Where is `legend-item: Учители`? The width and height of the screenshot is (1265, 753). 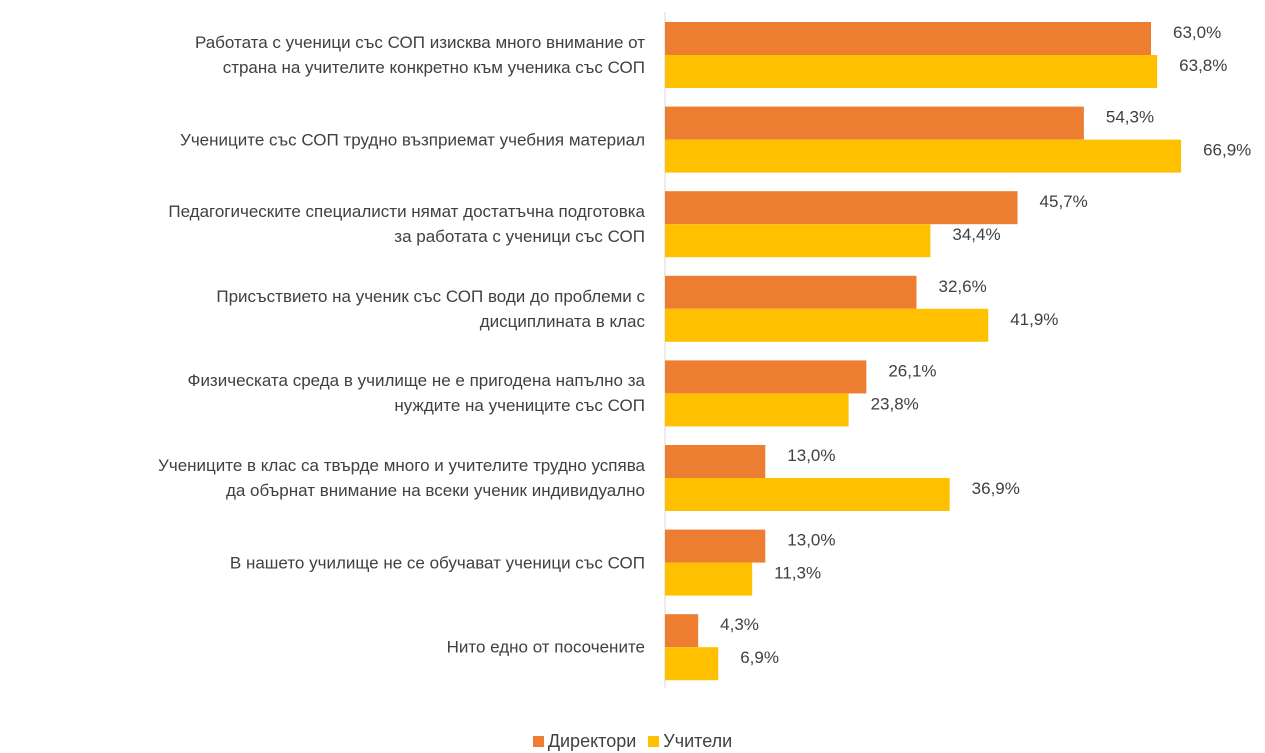
legend-item: Учители is located at coordinates (690, 741).